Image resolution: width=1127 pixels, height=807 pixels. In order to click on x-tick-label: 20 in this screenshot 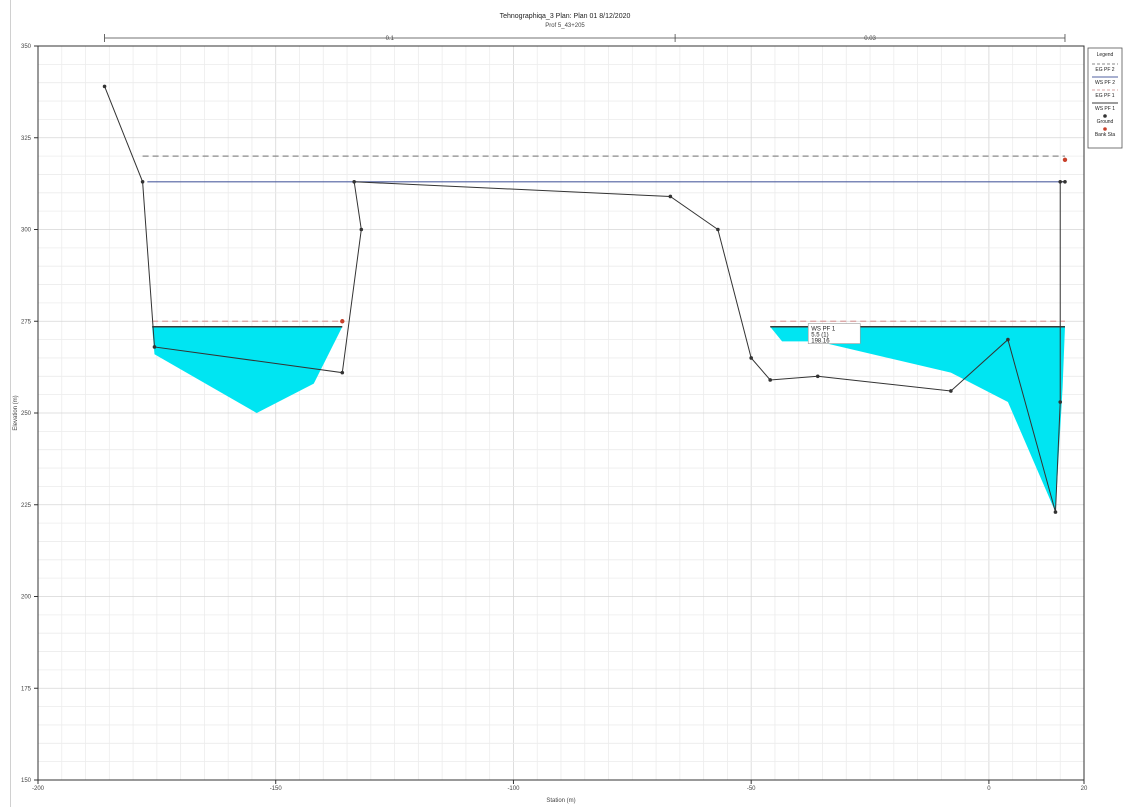, I will do `click(1084, 789)`.